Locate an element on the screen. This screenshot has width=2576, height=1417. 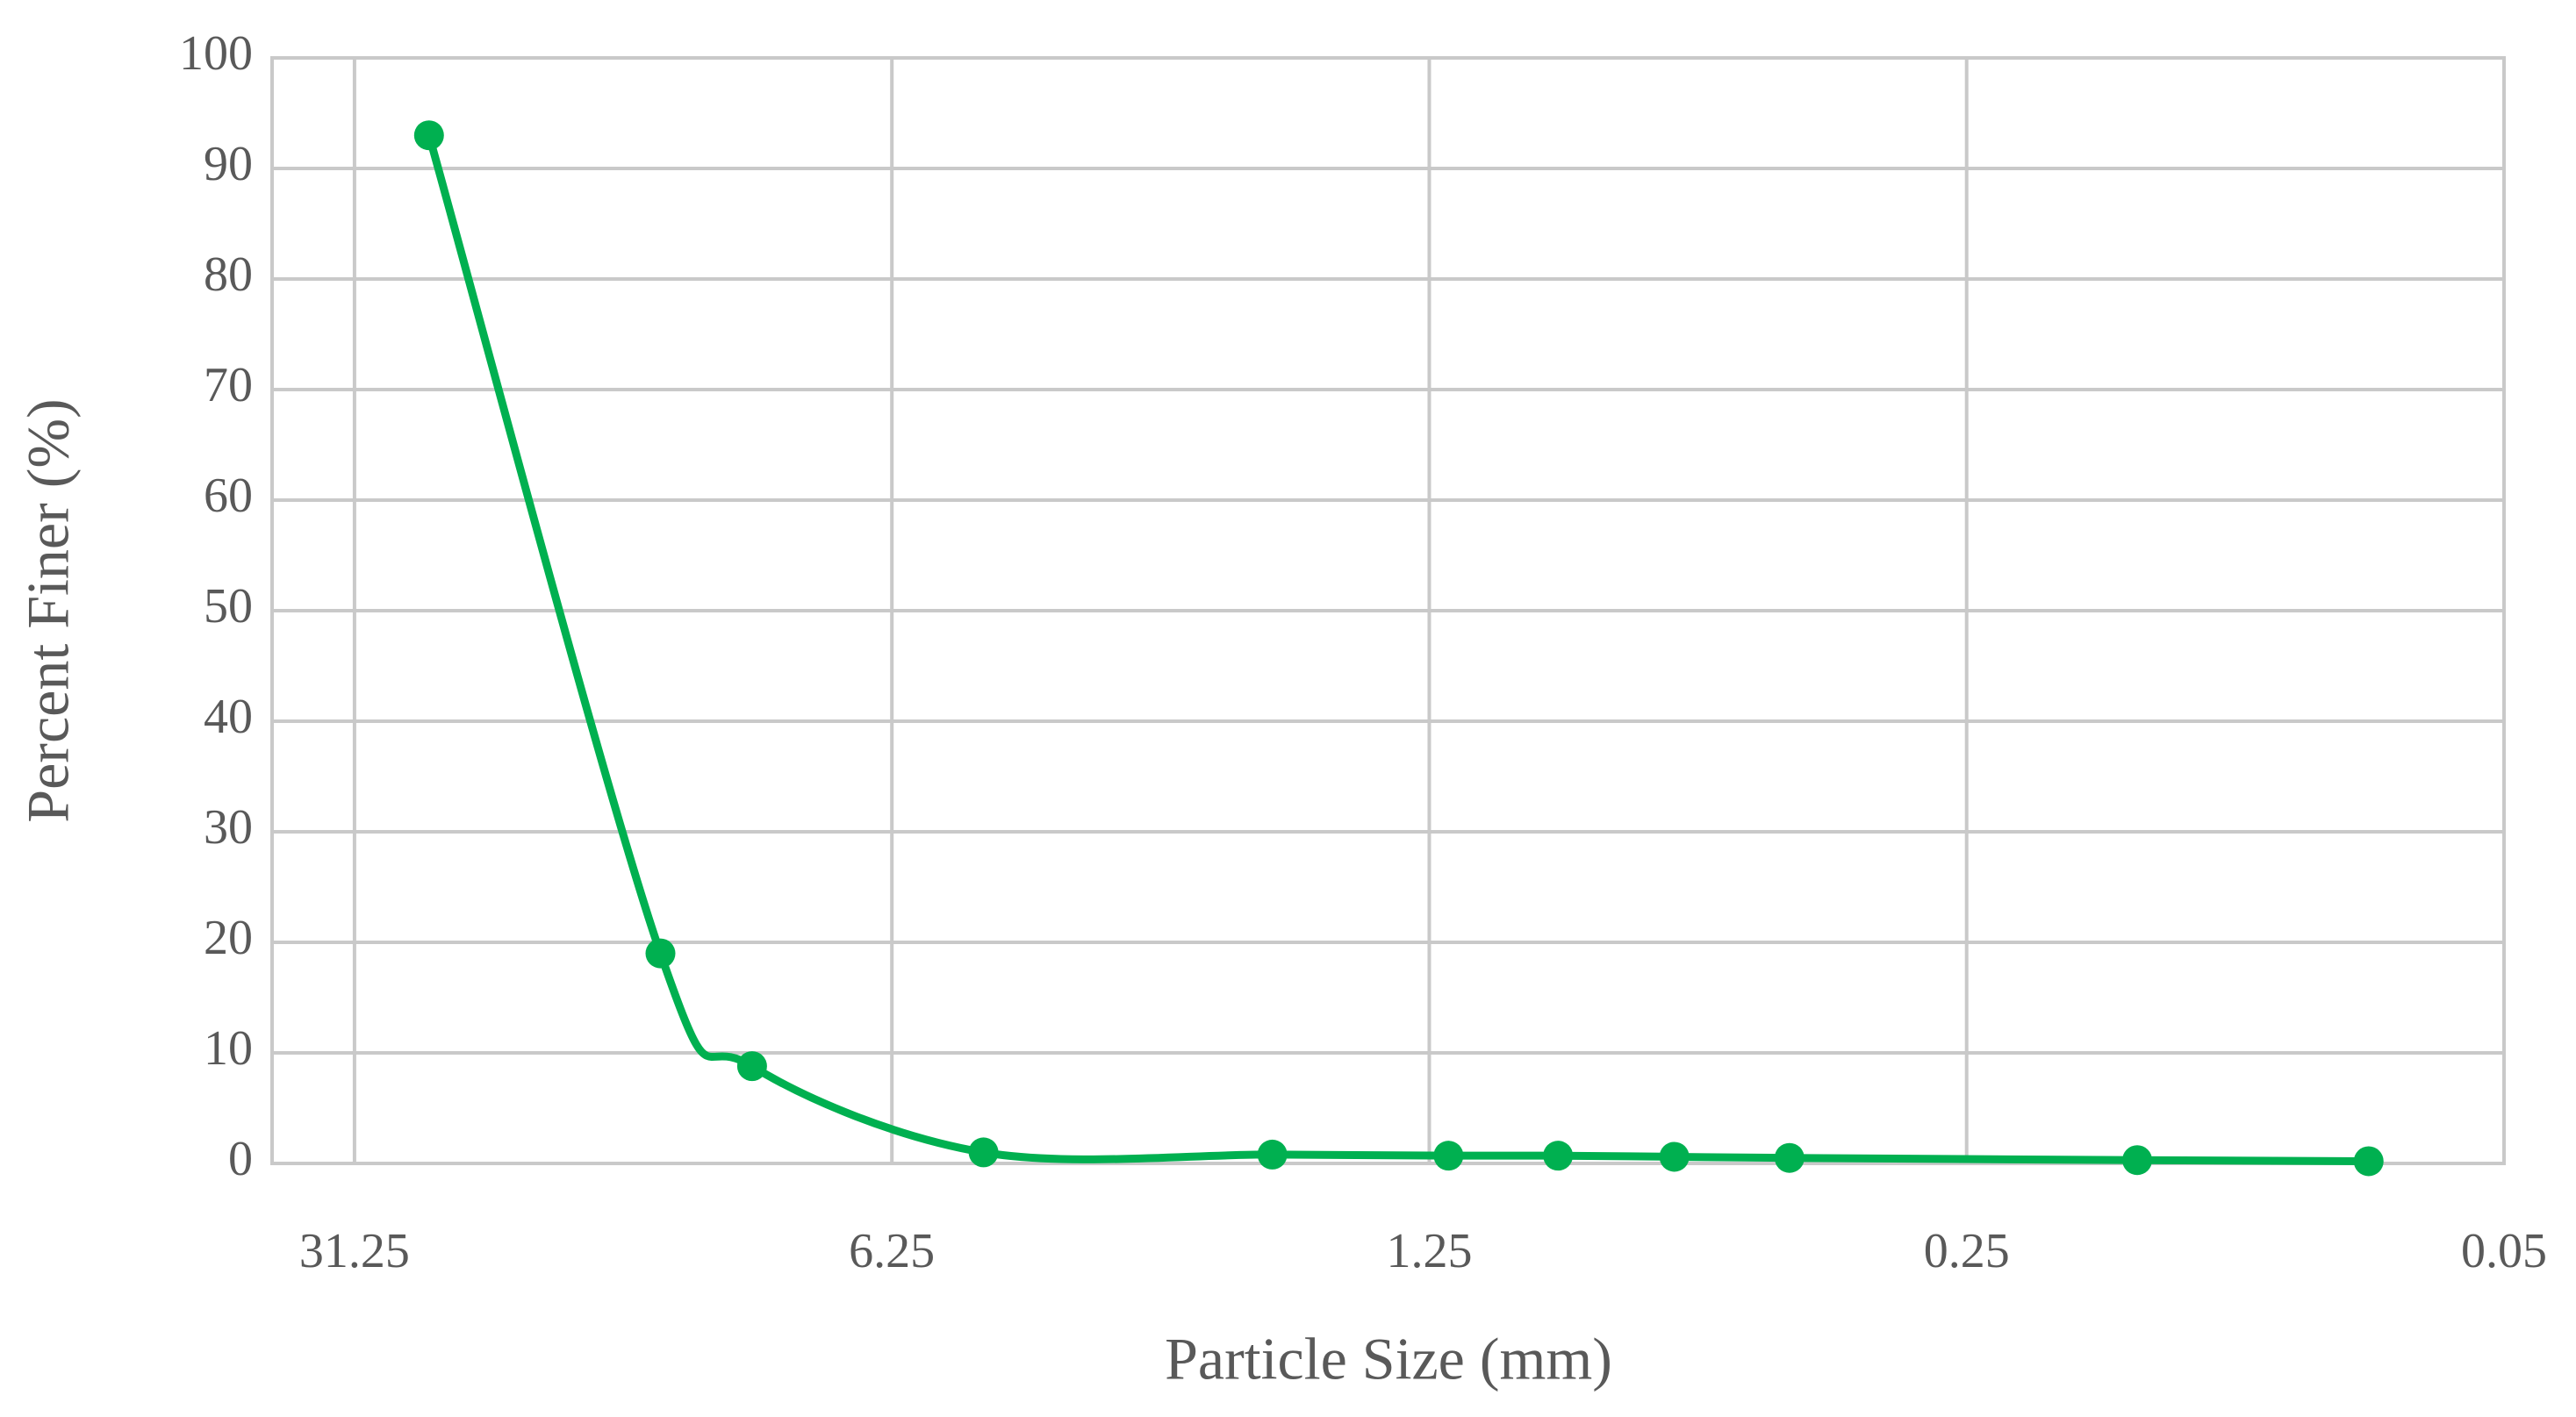
y-tick-label: 0 is located at coordinates (240, 1159).